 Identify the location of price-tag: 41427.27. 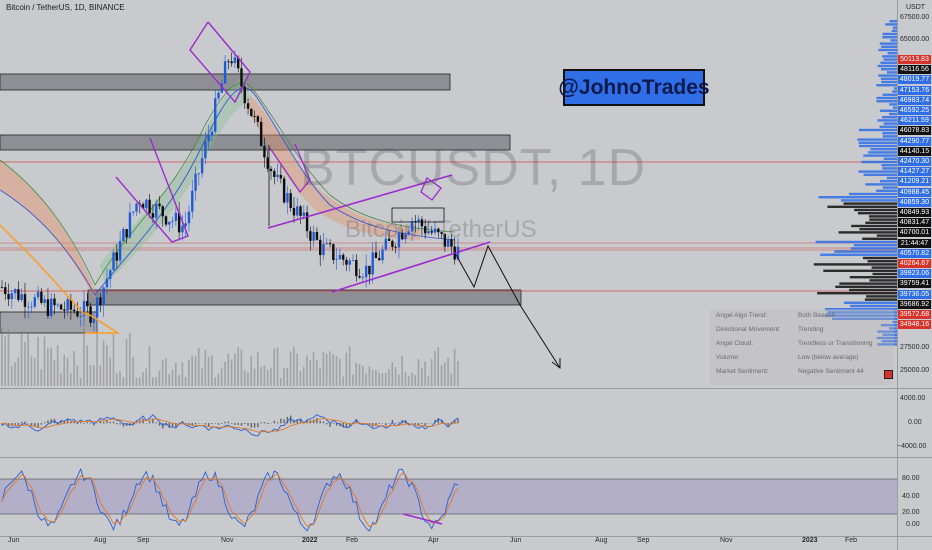
(914, 172).